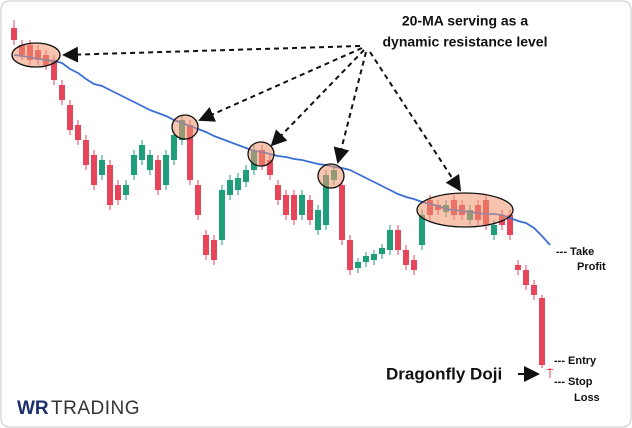 This screenshot has height=428, width=632. Describe the element at coordinates (591, 267) in the screenshot. I see `take-profit-label: Profit` at that location.